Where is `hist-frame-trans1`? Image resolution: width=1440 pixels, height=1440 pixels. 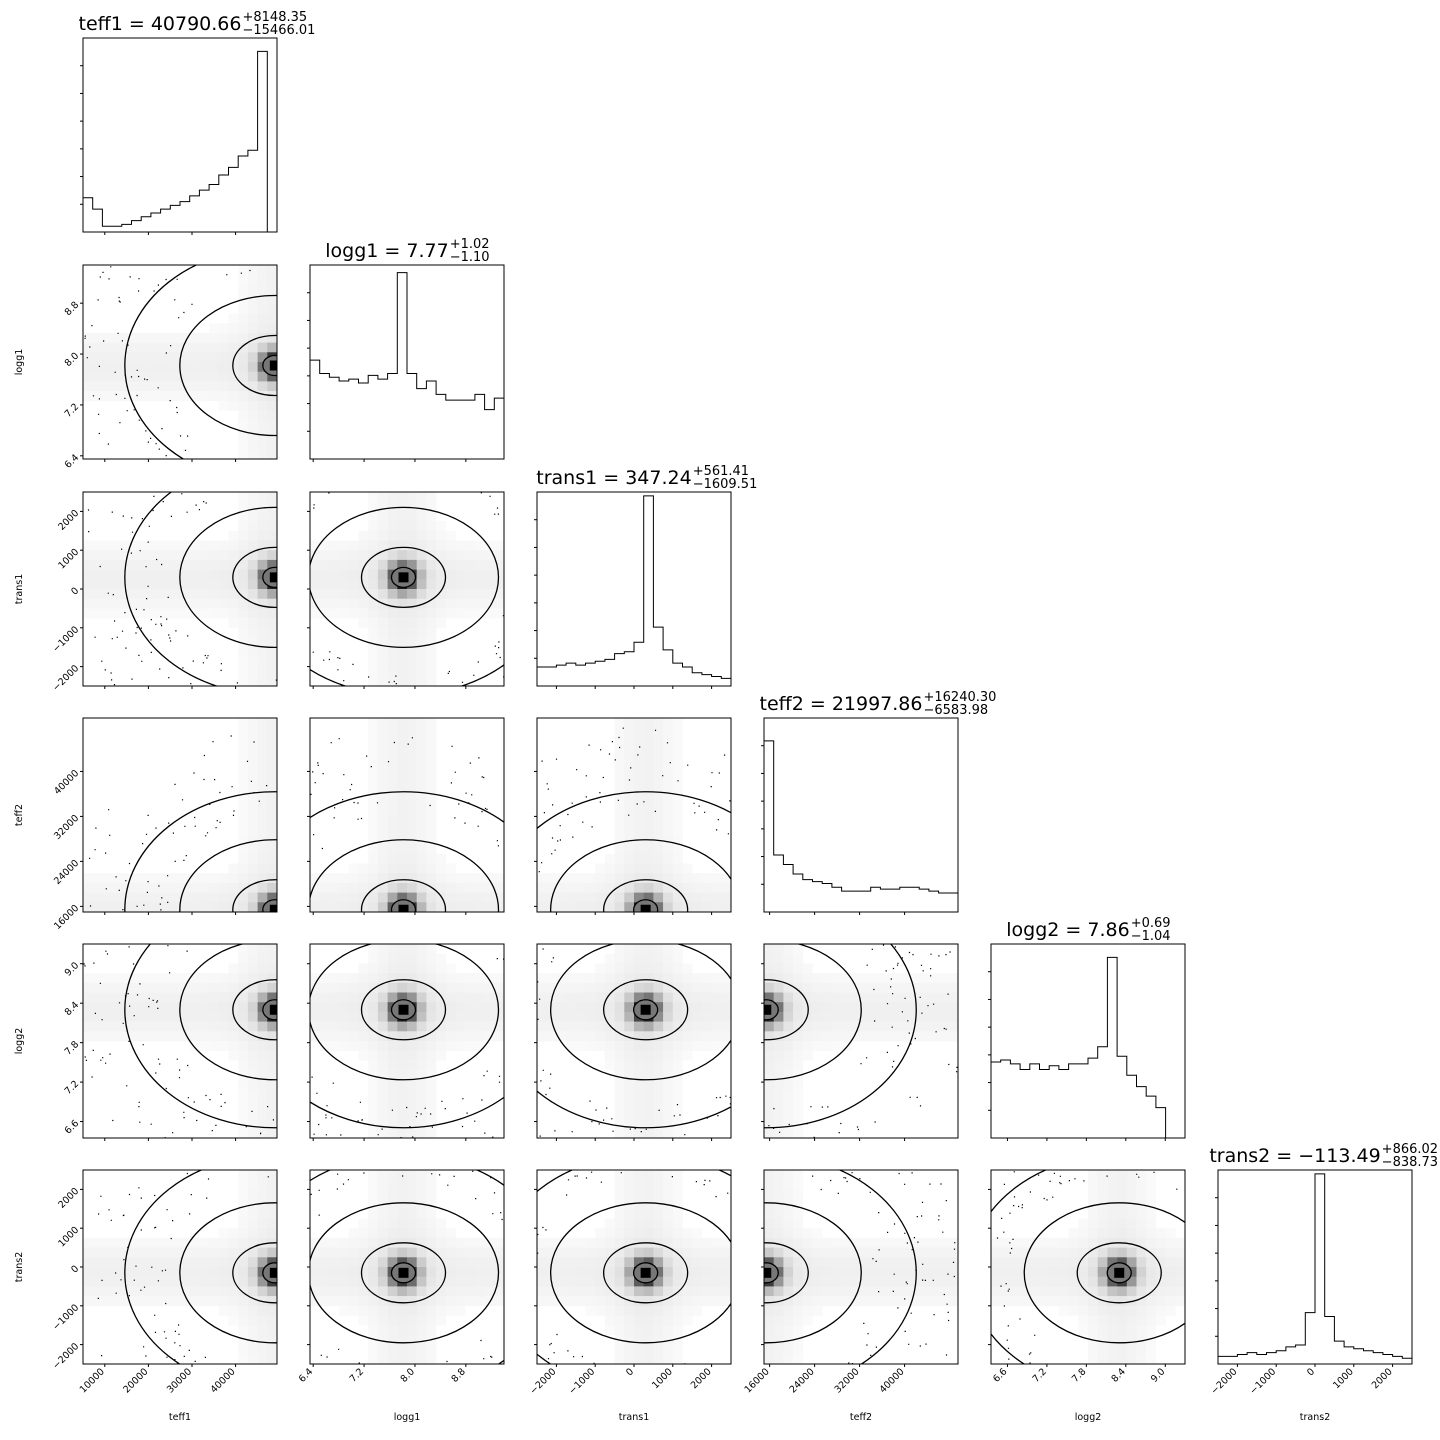
hist-frame-trans1 is located at coordinates (634, 589).